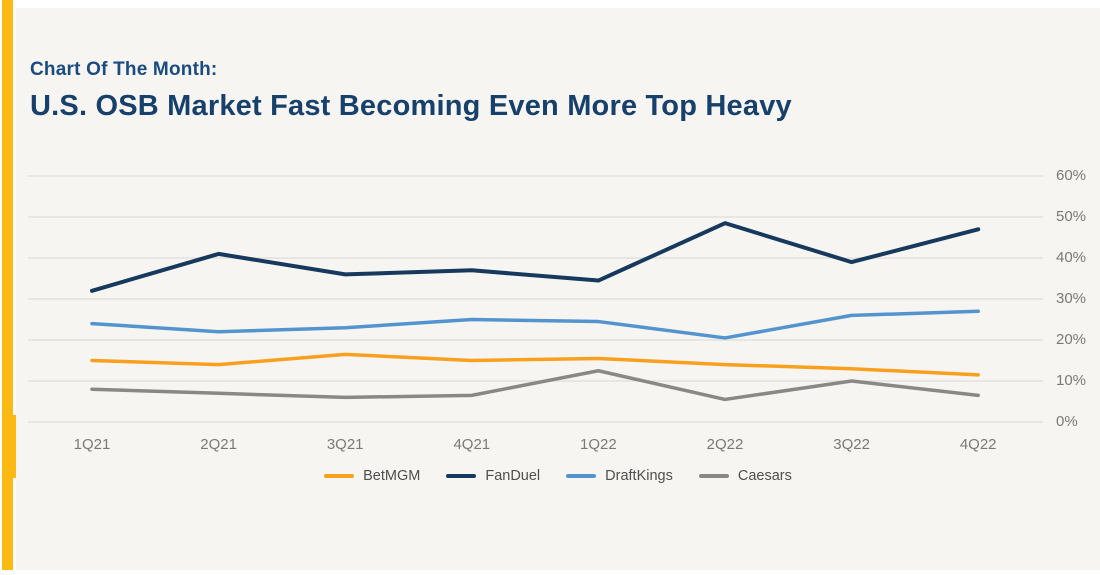  What do you see at coordinates (1071, 257) in the screenshot?
I see `y-tick-label: 40%` at bounding box center [1071, 257].